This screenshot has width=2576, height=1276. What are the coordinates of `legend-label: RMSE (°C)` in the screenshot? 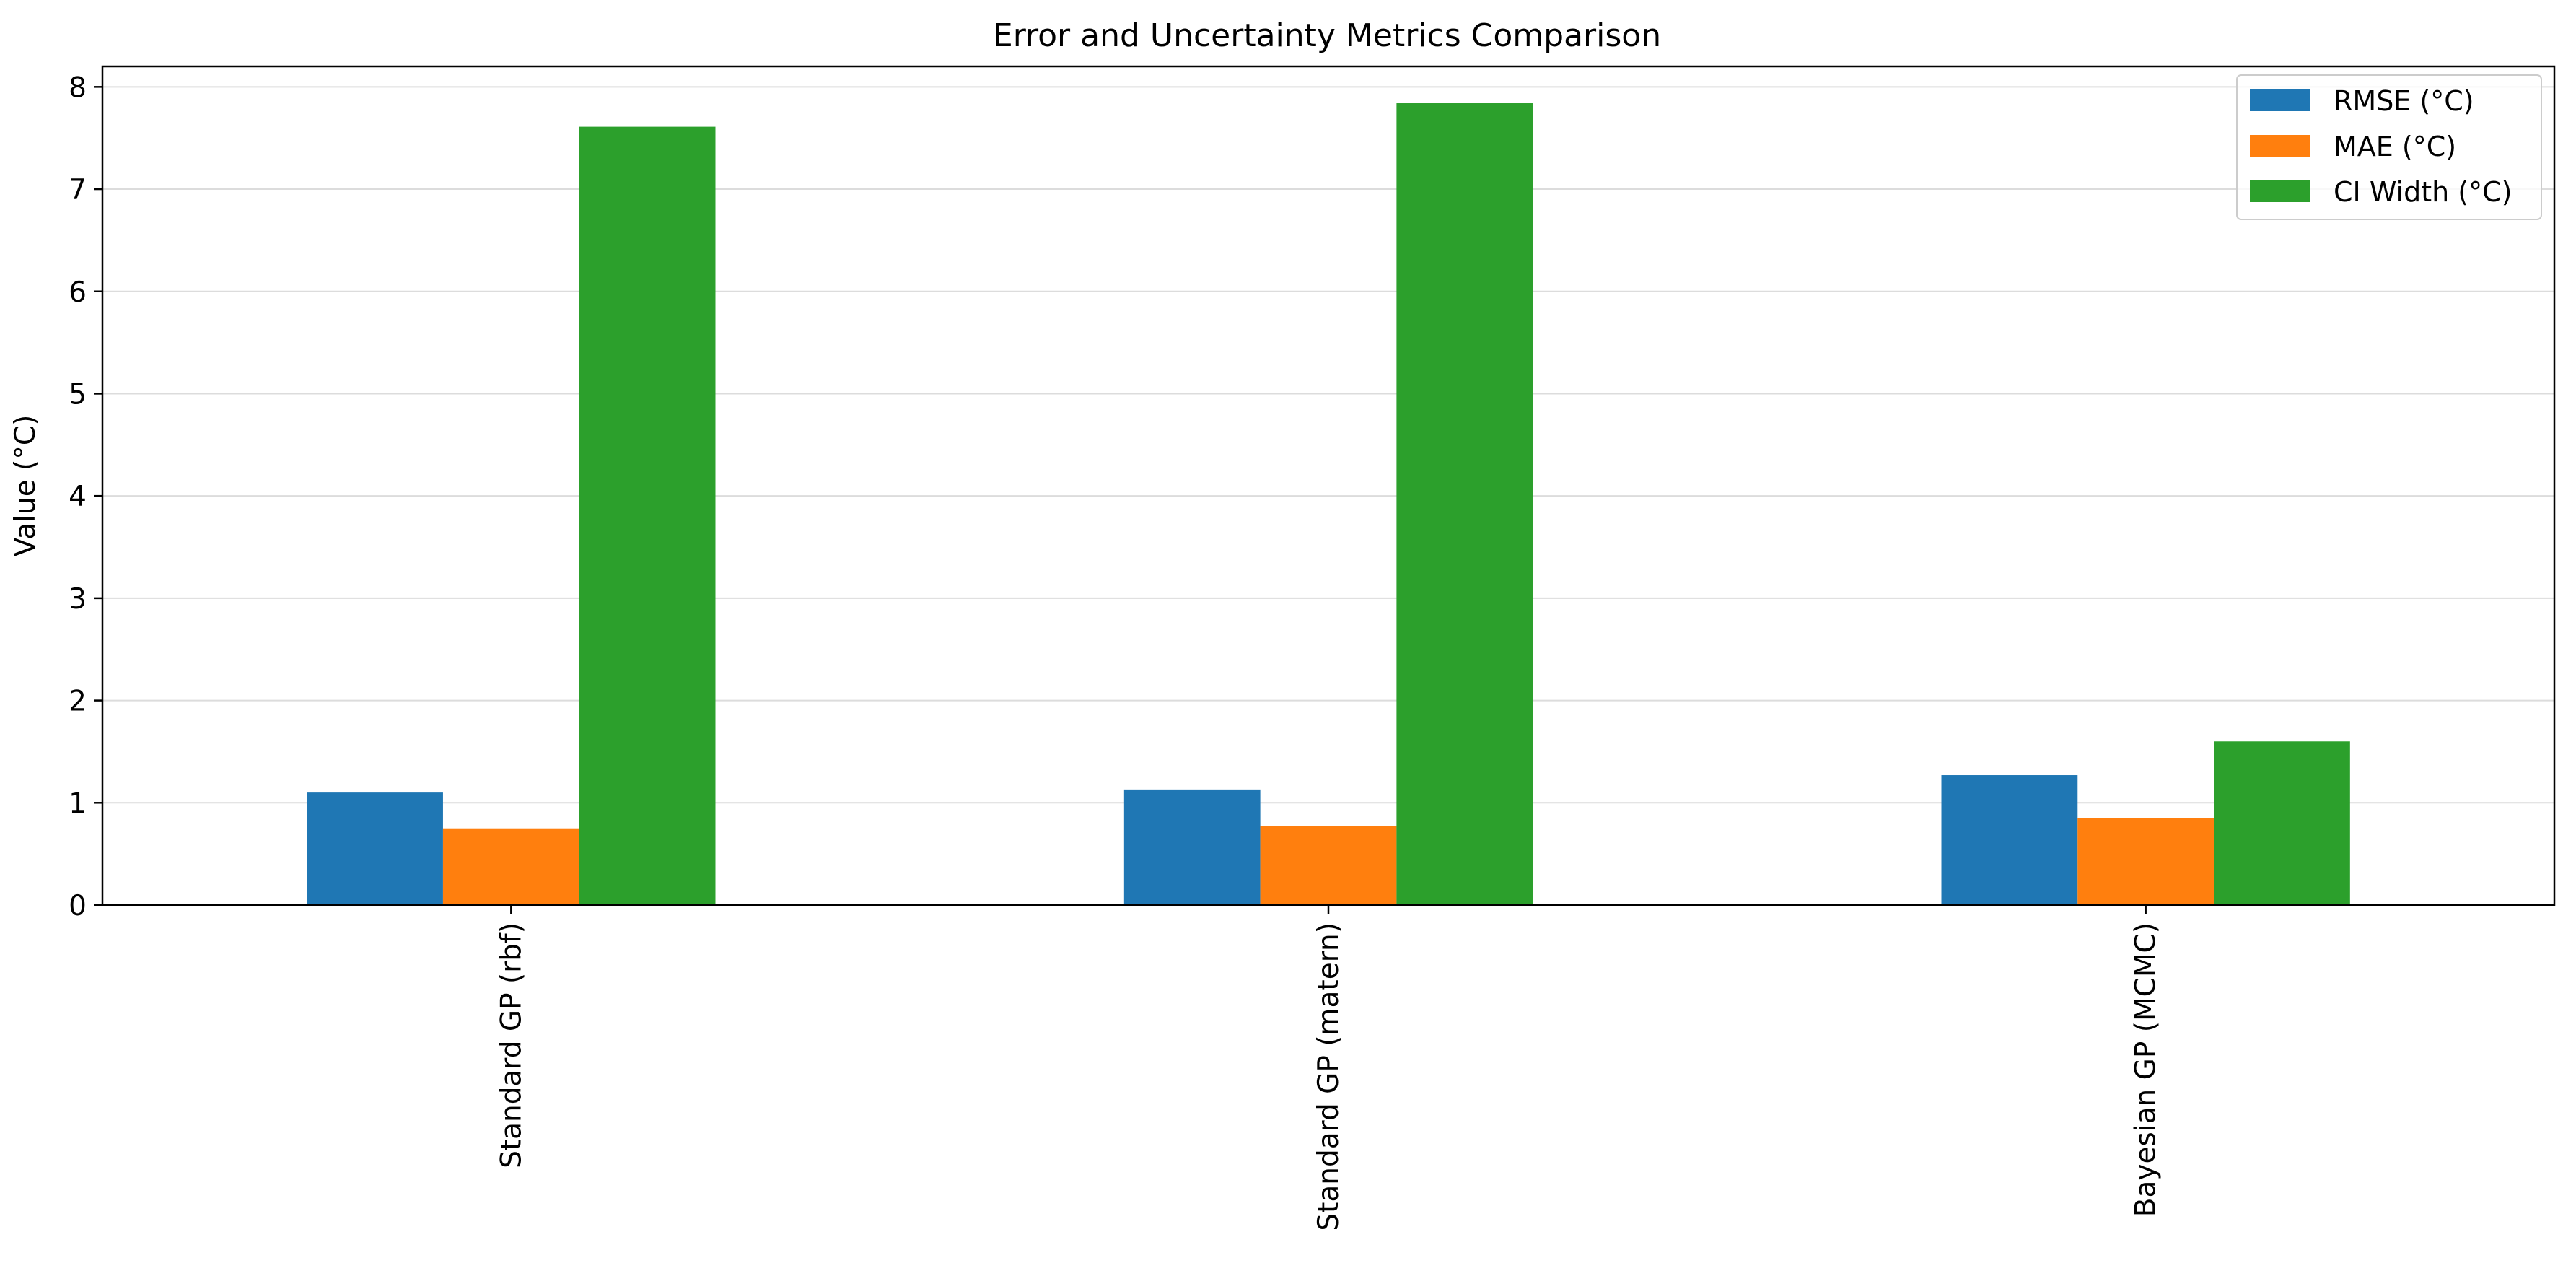 It's located at (2404, 101).